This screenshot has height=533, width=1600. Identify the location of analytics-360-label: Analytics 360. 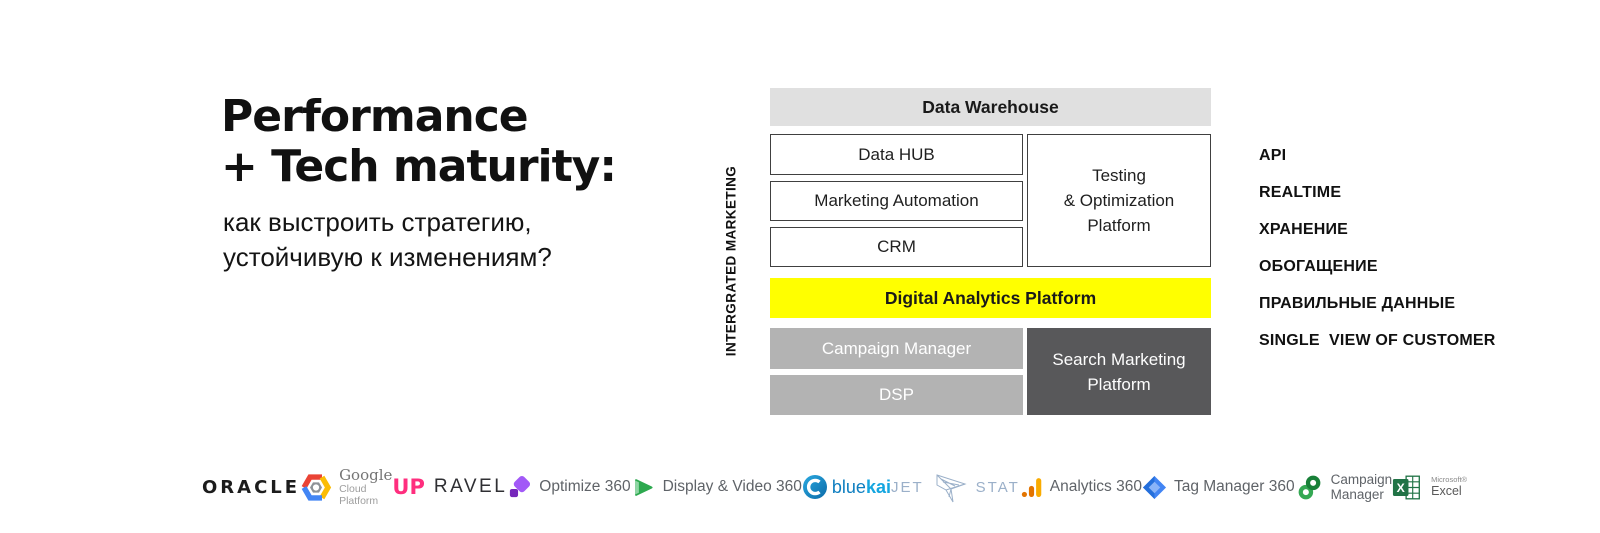
(1095, 486).